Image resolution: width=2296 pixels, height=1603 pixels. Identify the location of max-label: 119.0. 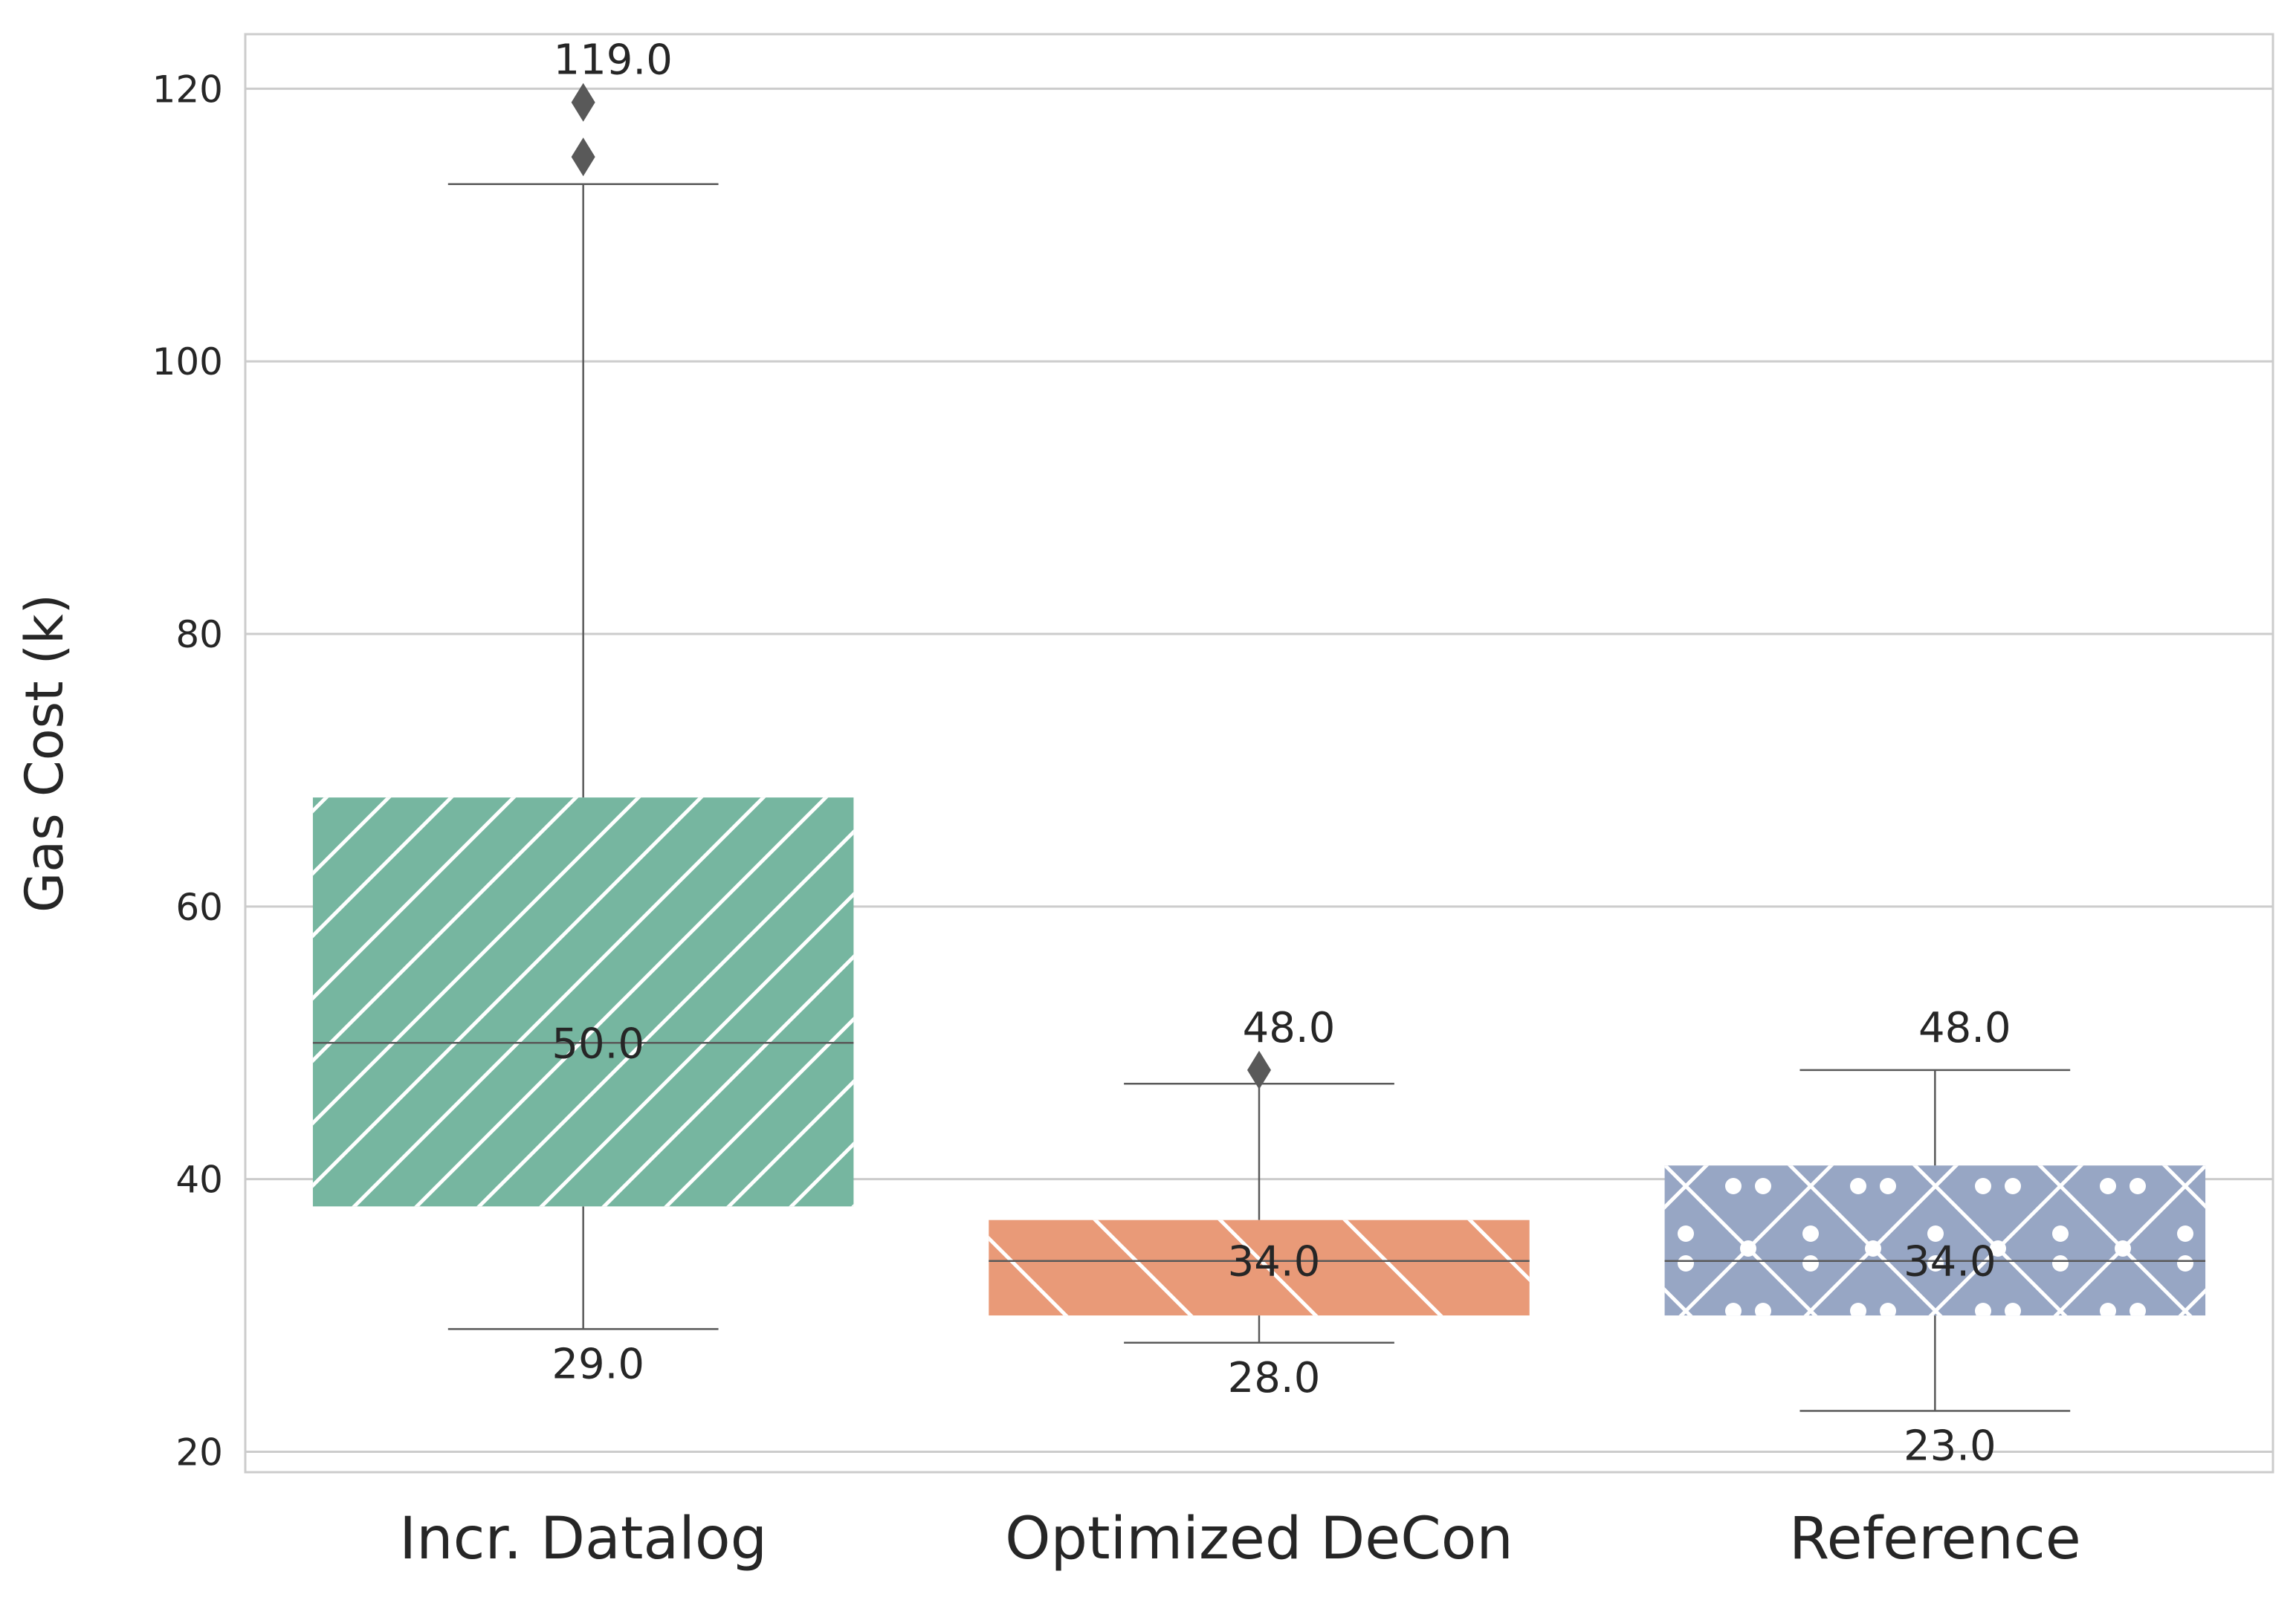
(613, 60).